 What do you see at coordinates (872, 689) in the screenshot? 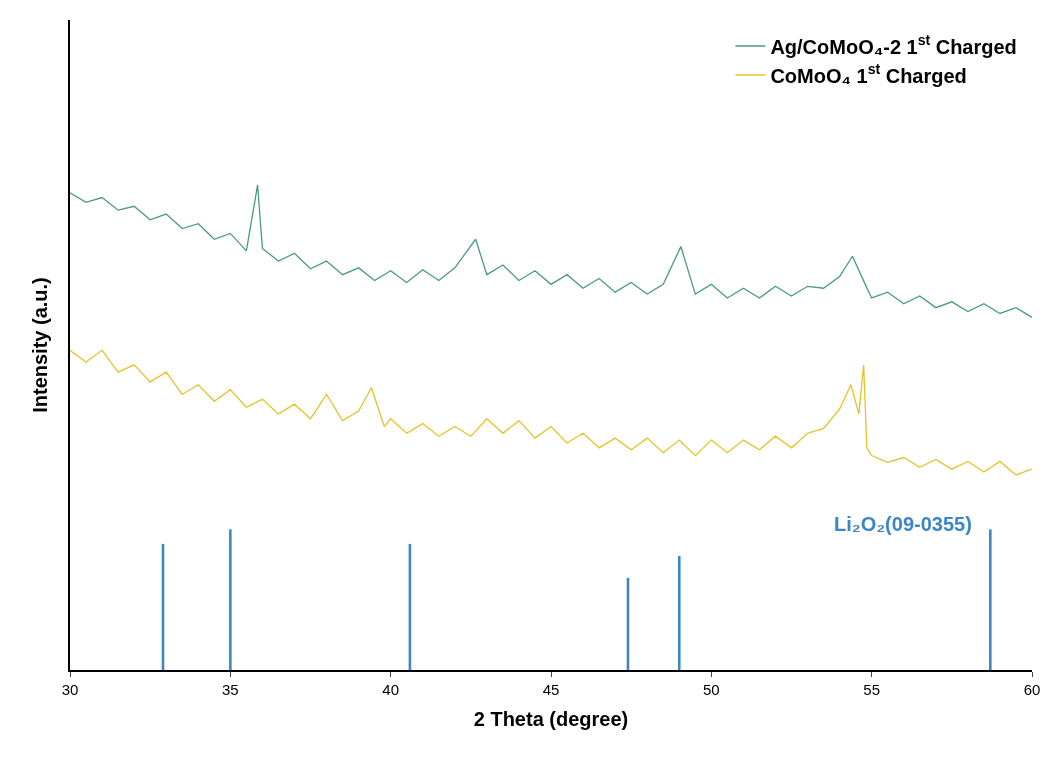
I see `x-tick-label: 55` at bounding box center [872, 689].